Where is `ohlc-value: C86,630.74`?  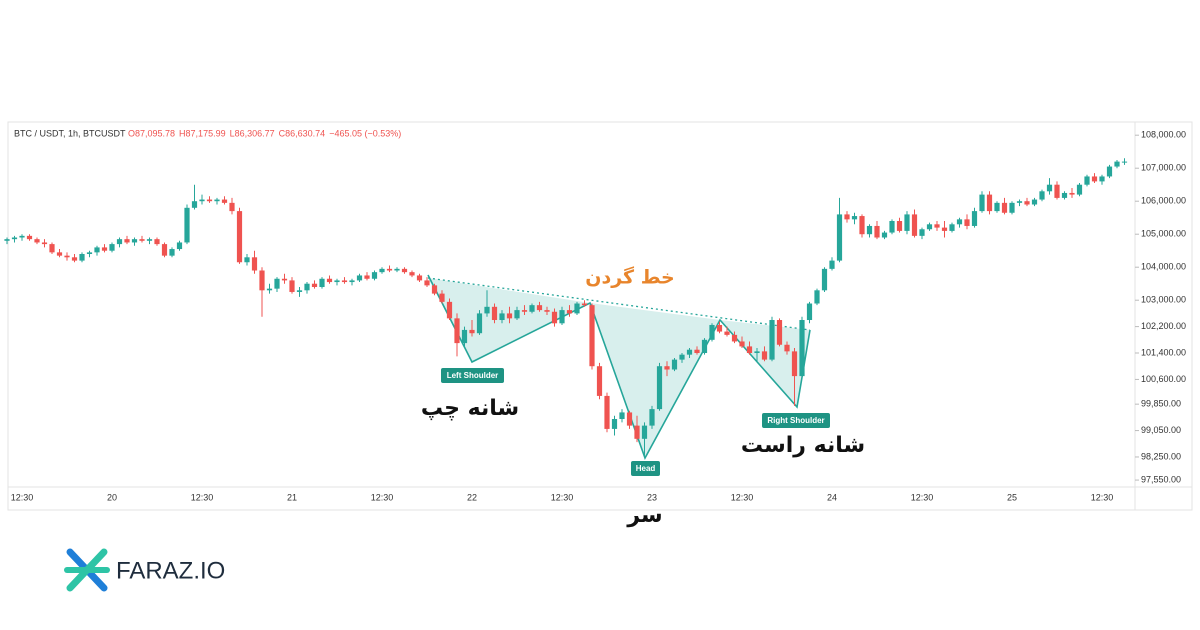
ohlc-value: C86,630.74 is located at coordinates (302, 133).